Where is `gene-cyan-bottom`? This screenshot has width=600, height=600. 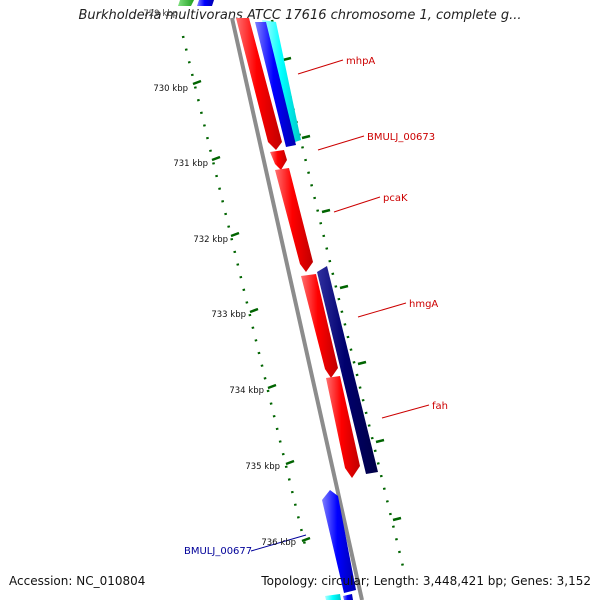 gene-cyan-bottom is located at coordinates (333, 597).